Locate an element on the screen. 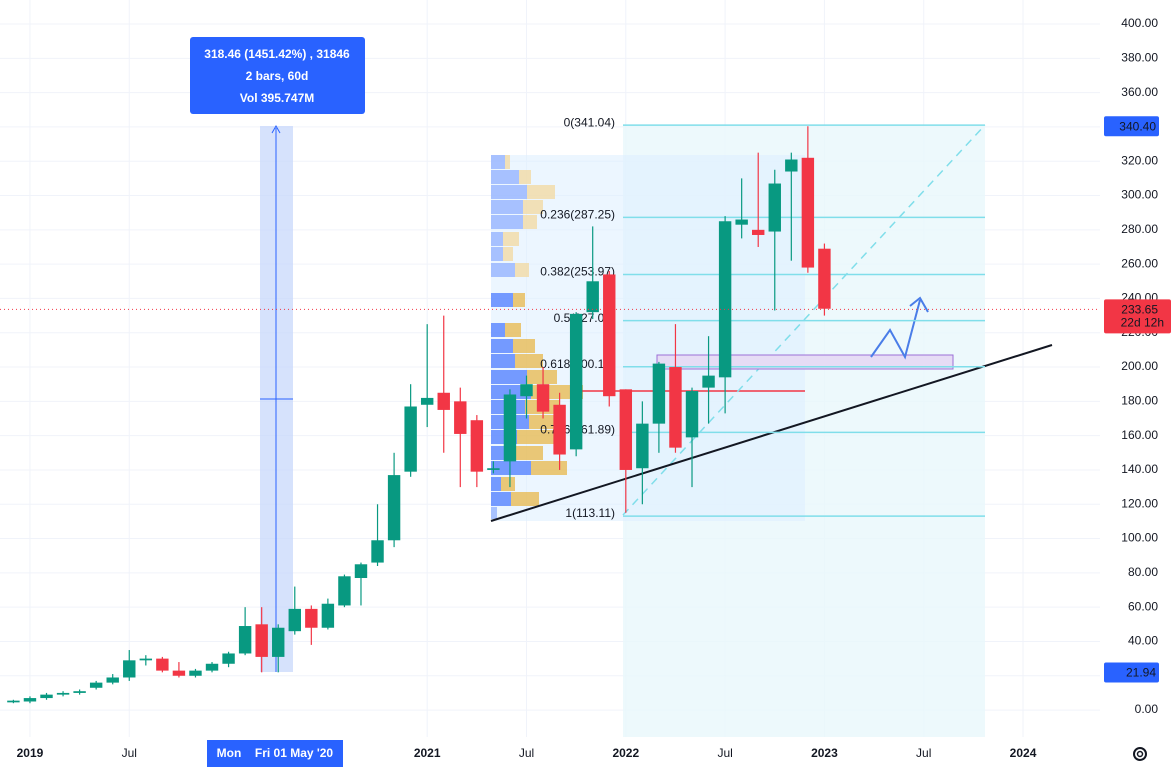 Image resolution: width=1173 pixels, height=767 pixels. y-tick-label: 0.00 is located at coordinates (1147, 709).